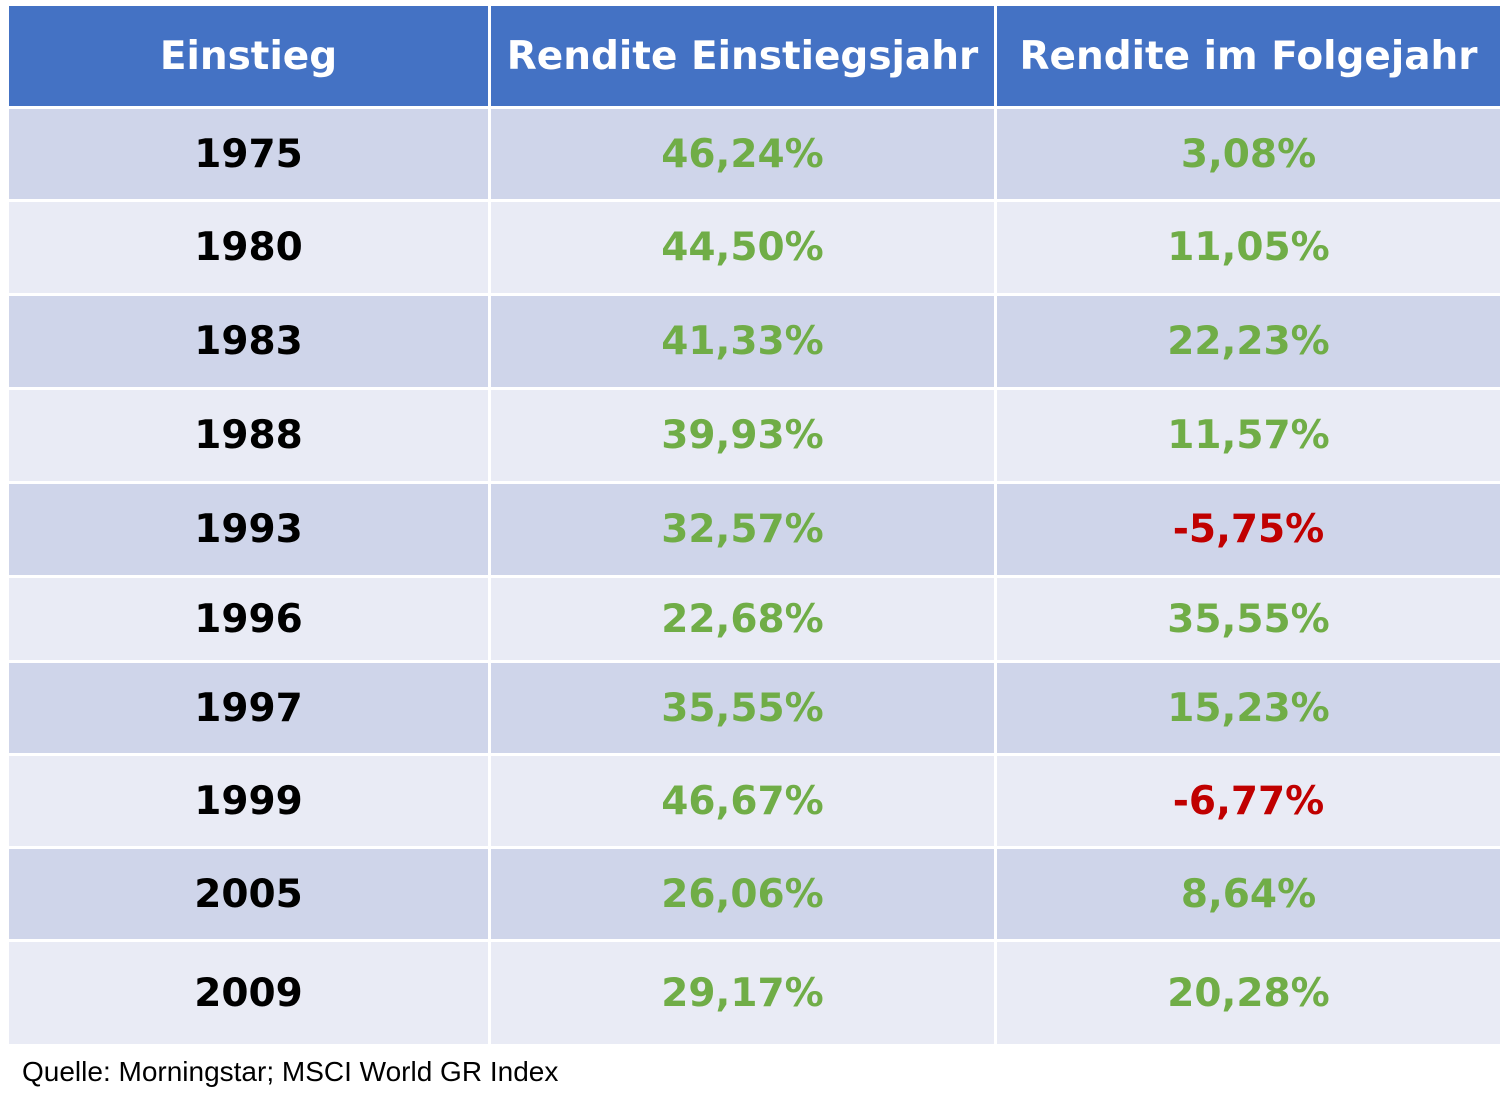  Describe the element at coordinates (248, 341) in the screenshot. I see `cell-einstieg-year: 1983` at that location.